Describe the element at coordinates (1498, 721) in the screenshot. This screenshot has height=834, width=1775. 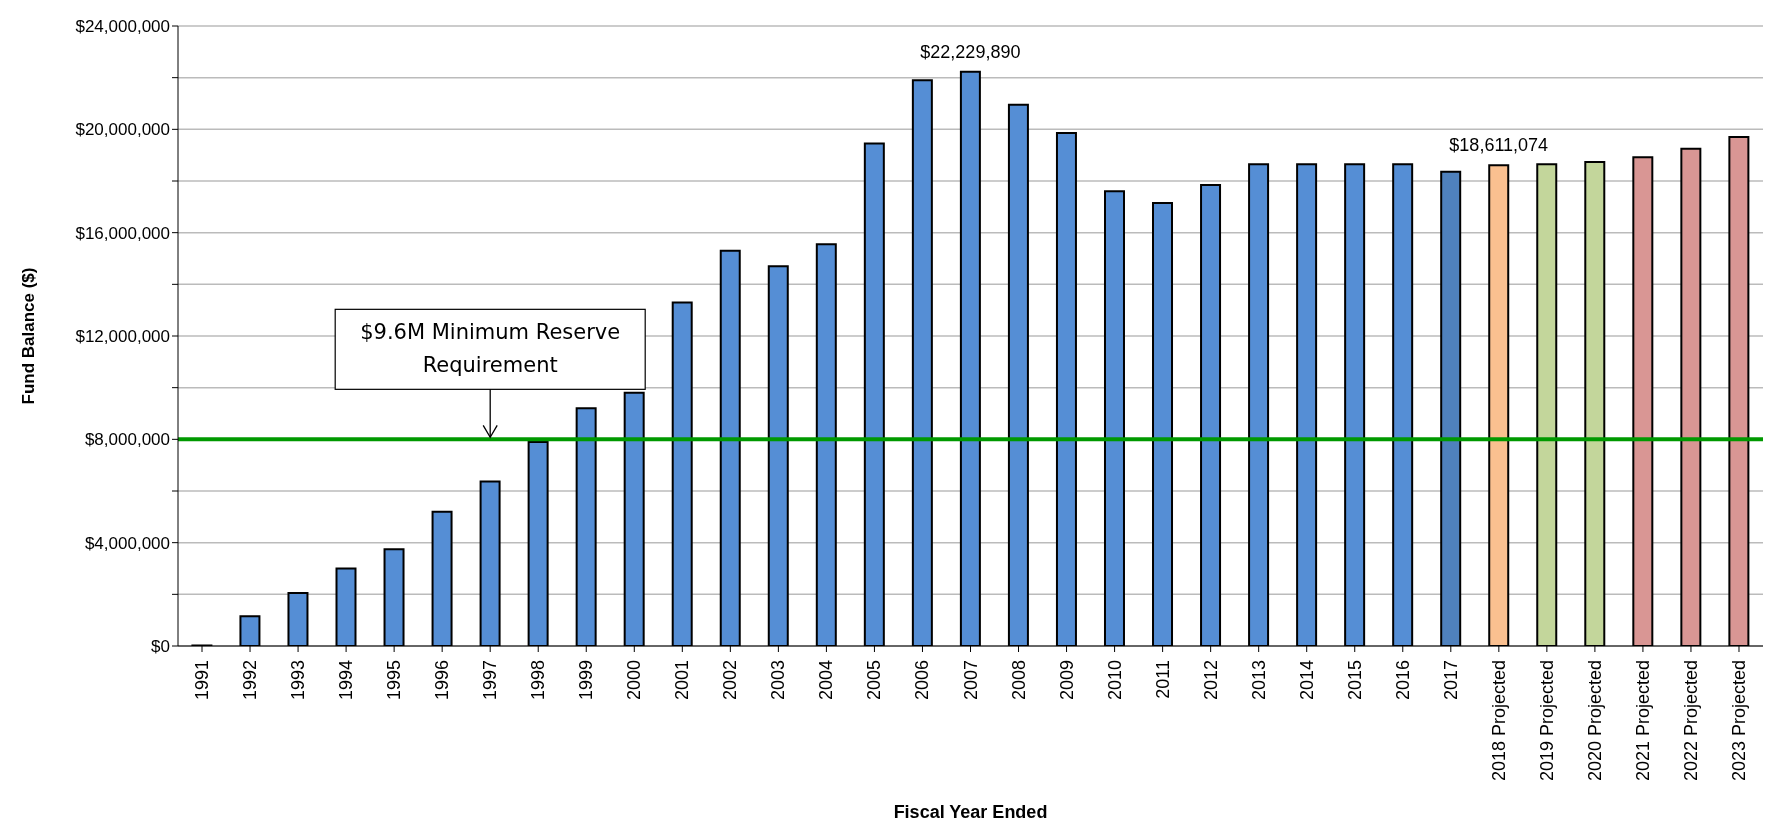
I see `x-tick-label: 2018 Projected` at that location.